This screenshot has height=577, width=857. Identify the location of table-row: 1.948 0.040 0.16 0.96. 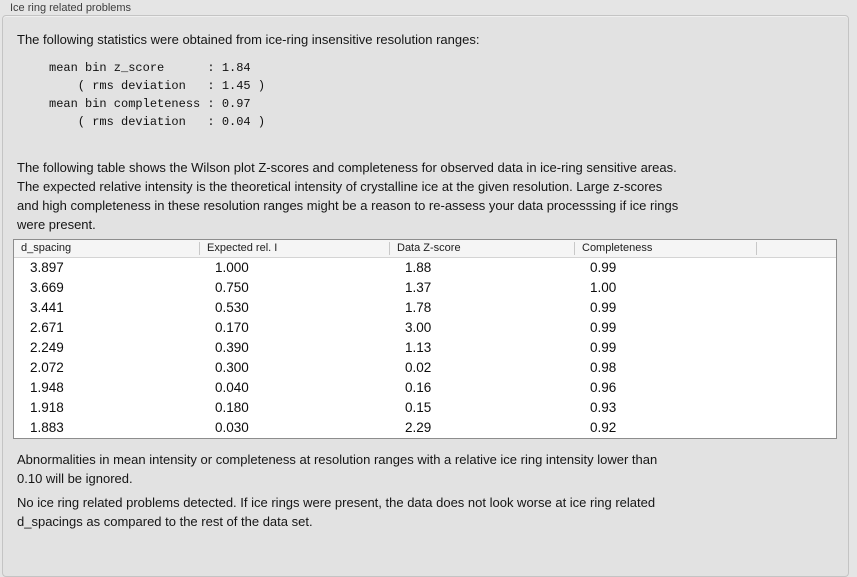
(425, 388).